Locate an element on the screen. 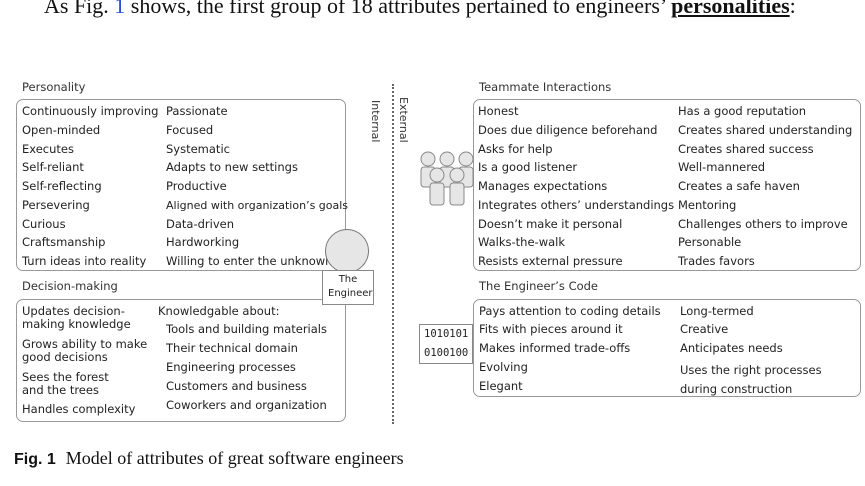 This screenshot has height=486, width=865. list-item: Asks for help is located at coordinates (515, 149).